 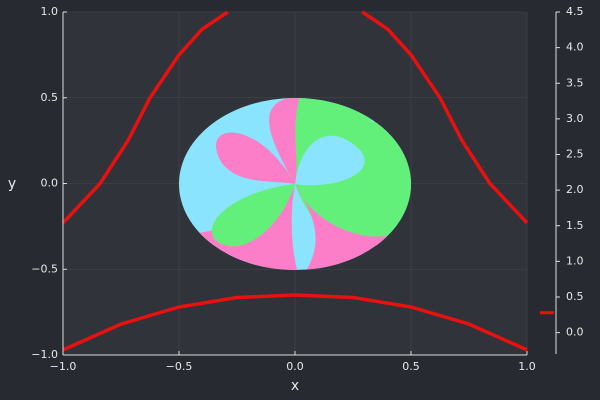 What do you see at coordinates (575, 260) in the screenshot?
I see `colorbar-tick-label: 1.0` at bounding box center [575, 260].